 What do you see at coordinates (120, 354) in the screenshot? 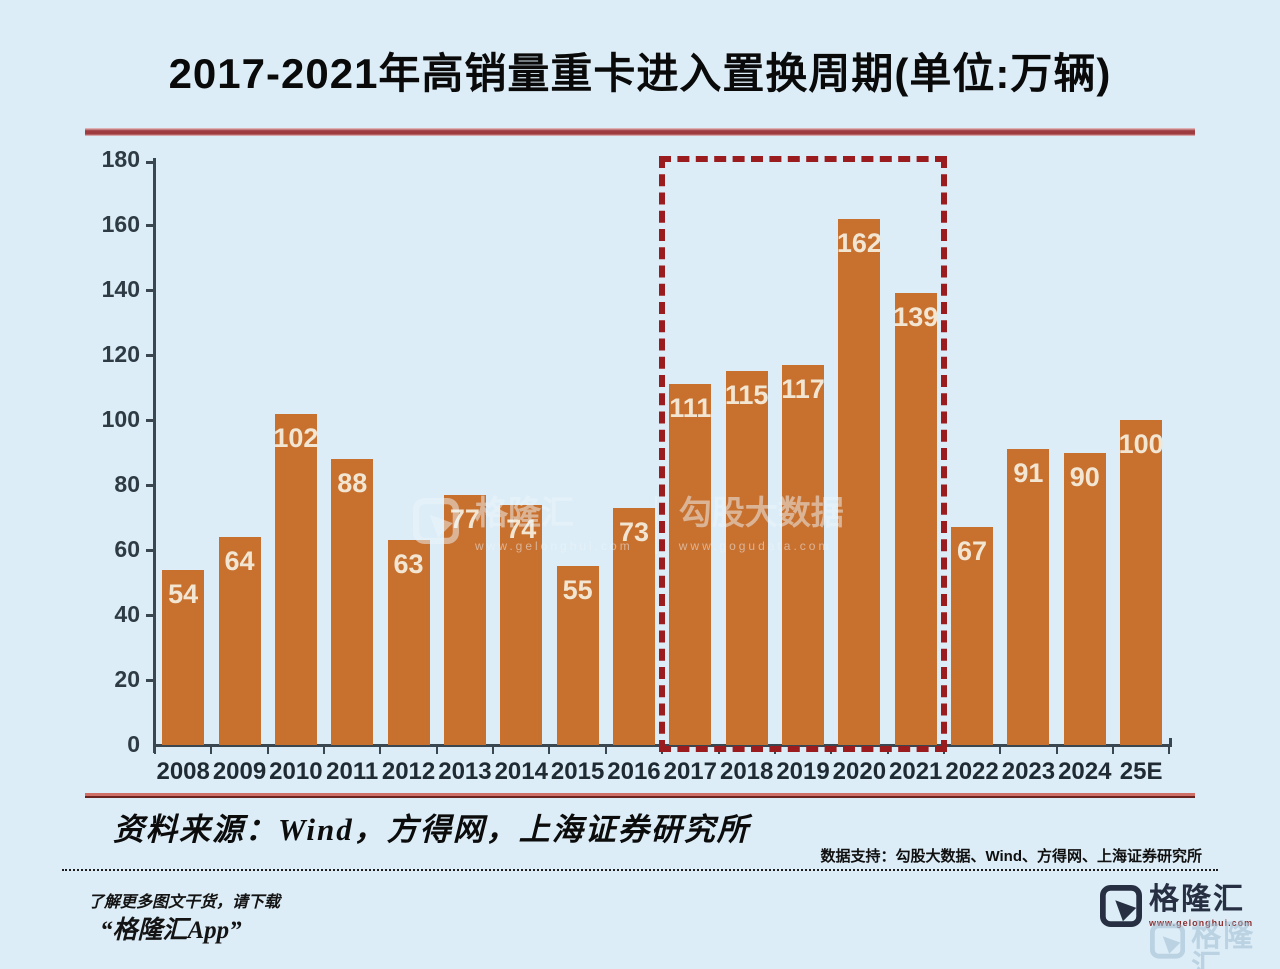
I see `y-tick-label: 120` at bounding box center [120, 354].